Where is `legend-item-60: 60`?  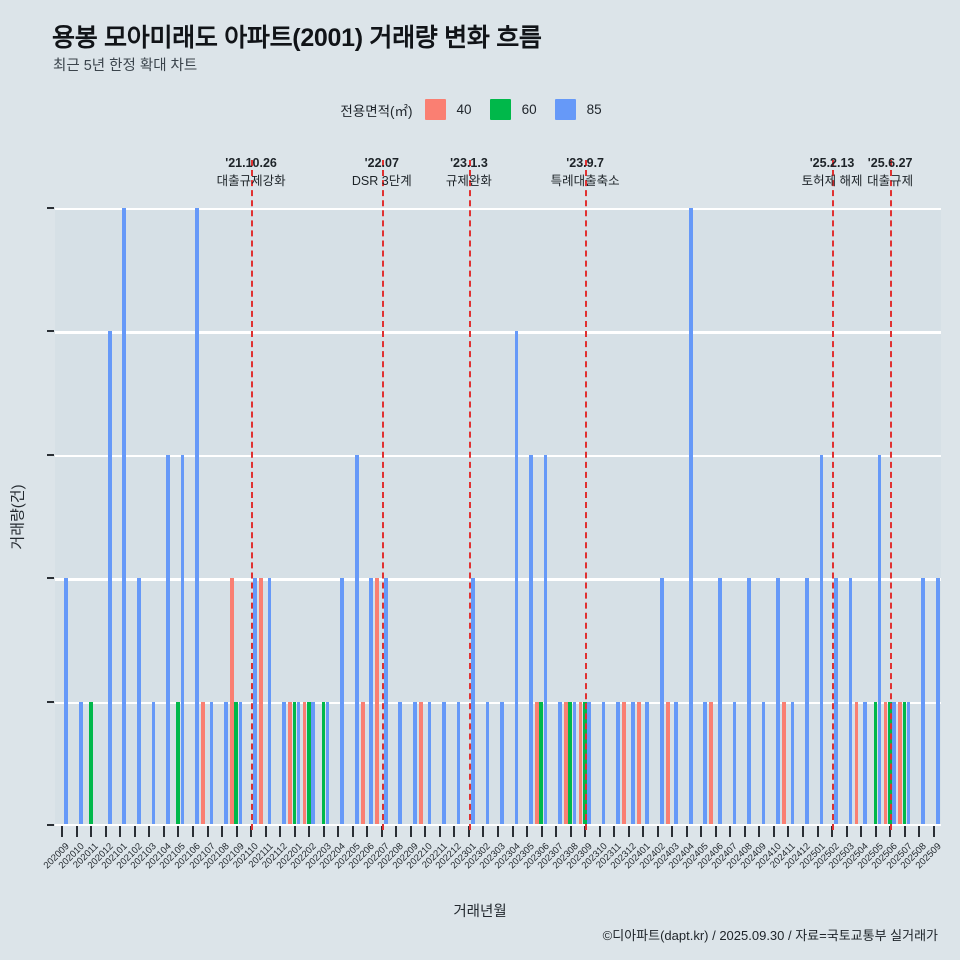 legend-item-60: 60 is located at coordinates (513, 109).